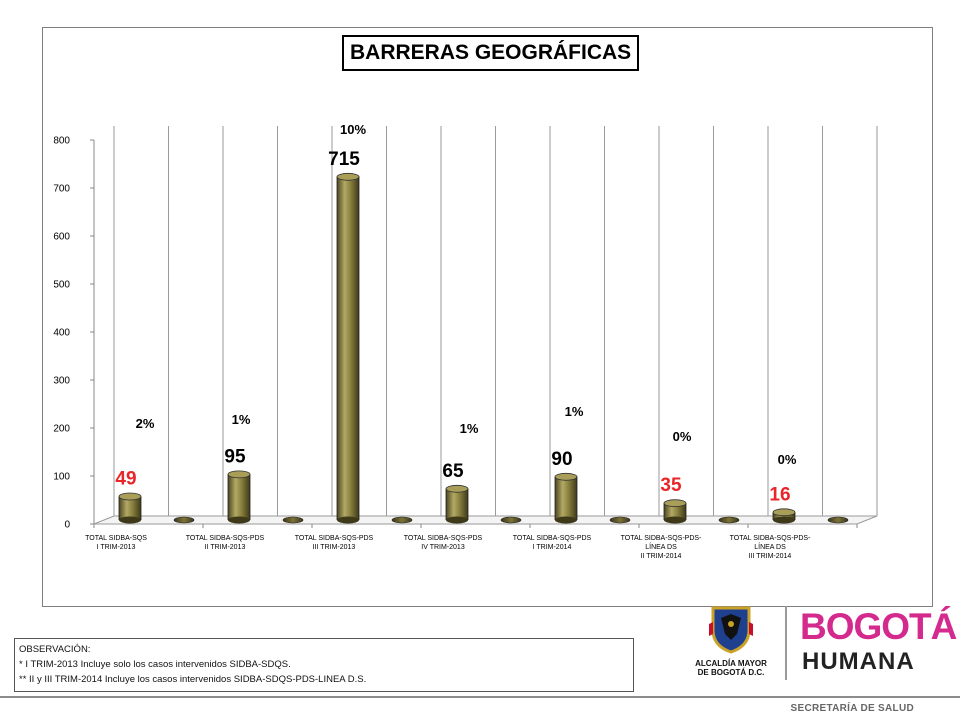 Image resolution: width=960 pixels, height=720 pixels. Describe the element at coordinates (344, 159) in the screenshot. I see `value-label: 715` at that location.